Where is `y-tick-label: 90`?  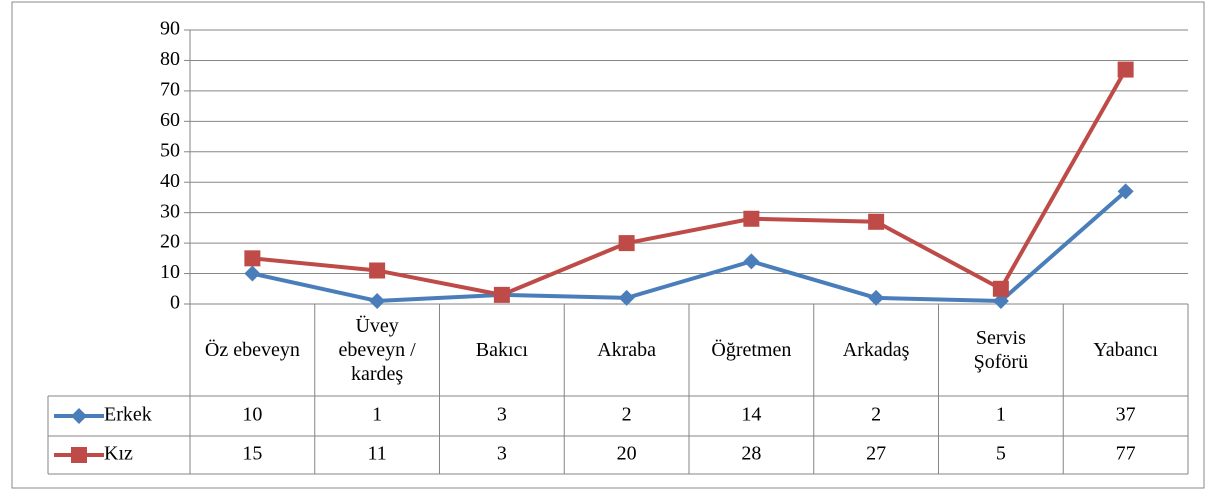 y-tick-label: 90 is located at coordinates (170, 29).